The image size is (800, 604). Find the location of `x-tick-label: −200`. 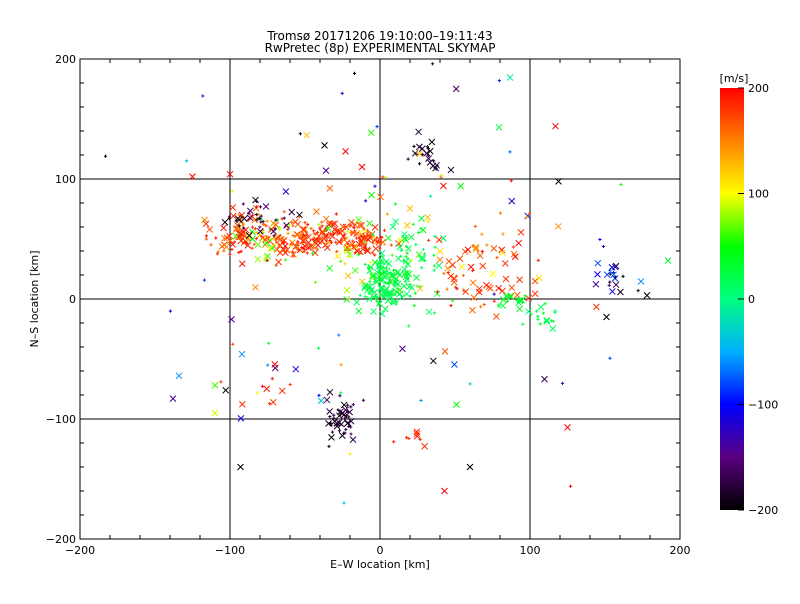

x-tick-label: −200 is located at coordinates (80, 550).